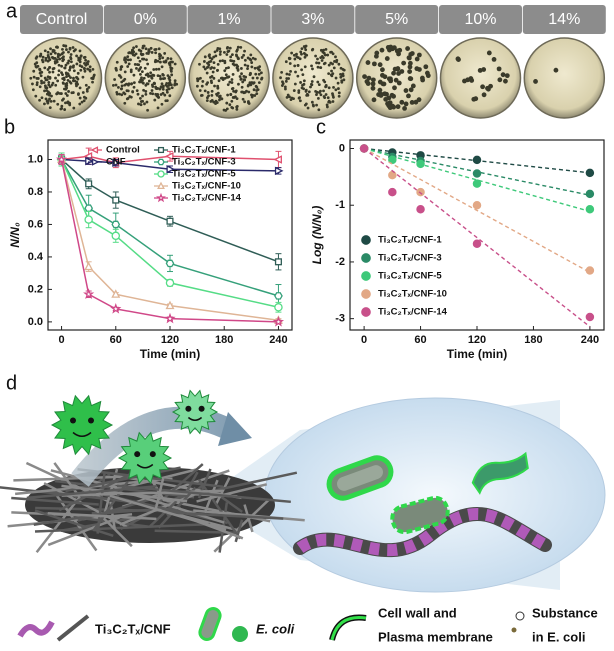 Image resolution: width=614 pixels, height=651 pixels. What do you see at coordinates (9, 127) in the screenshot?
I see `panel-label: b` at bounding box center [9, 127].